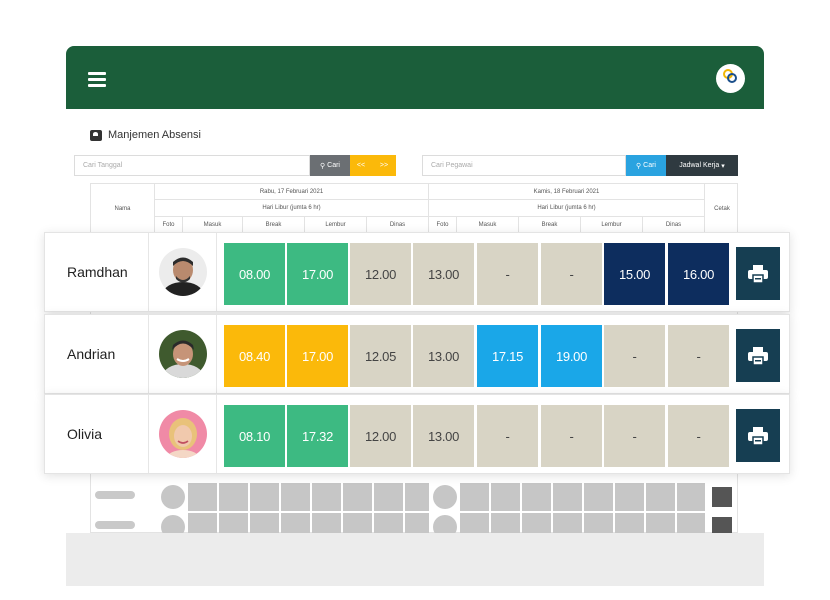  What do you see at coordinates (97, 354) in the screenshot?
I see `employee-name: Andrian` at bounding box center [97, 354].